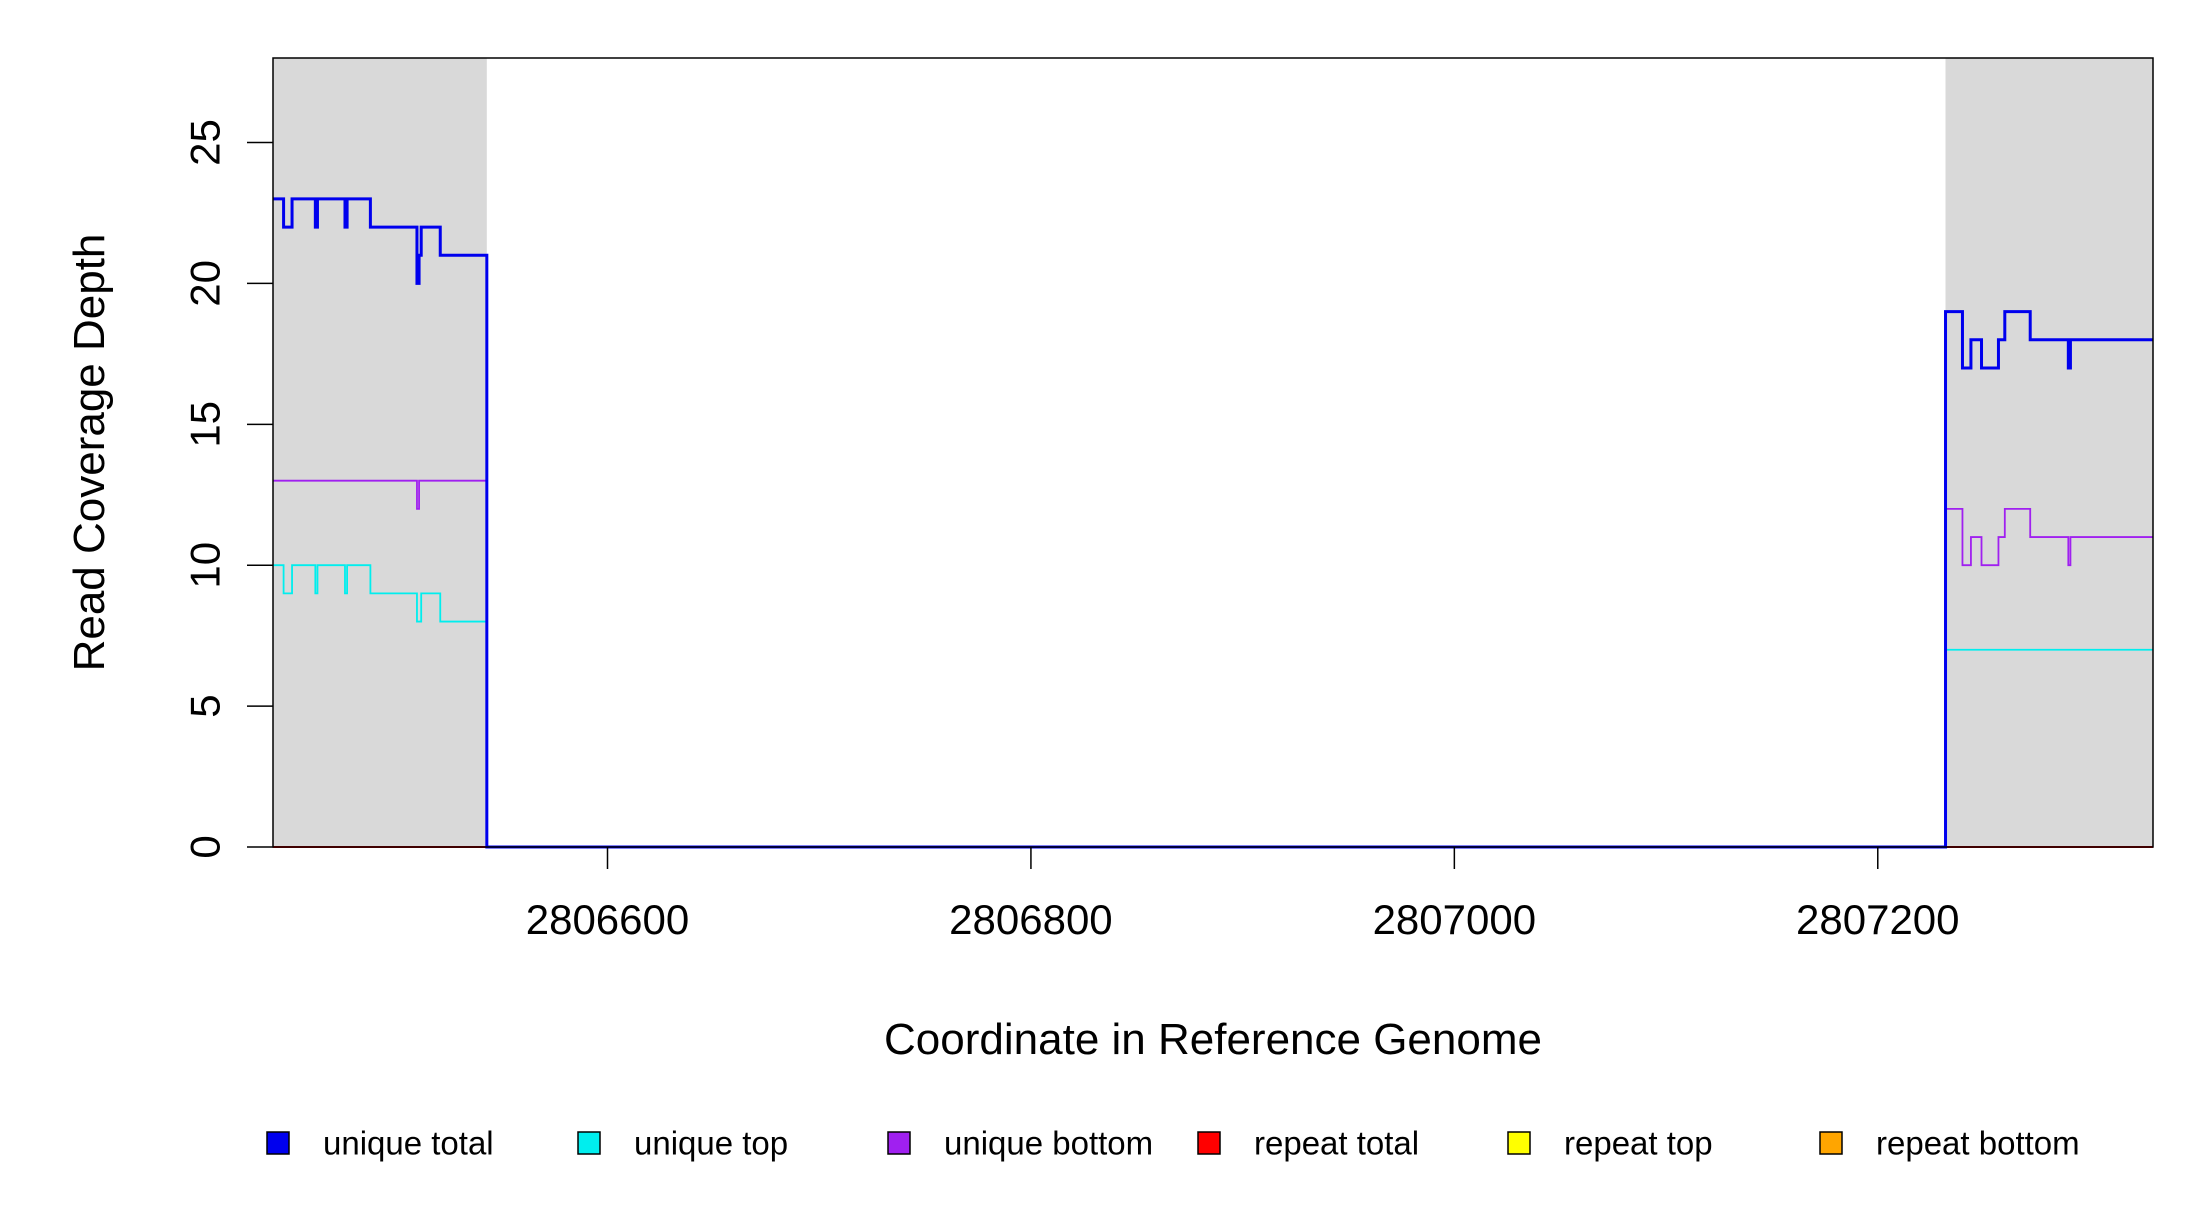 The height and width of the screenshot is (1205, 2200). I want to click on legend-label: unique top, so click(711, 1143).